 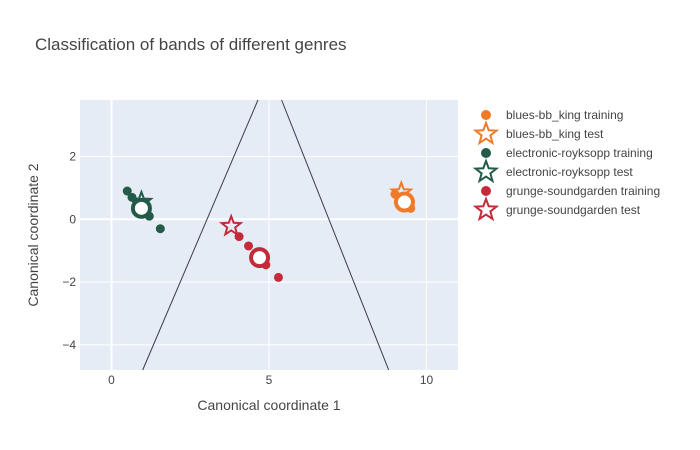 What do you see at coordinates (573, 210) in the screenshot?
I see `legend-label: grunge-soundgarden test` at bounding box center [573, 210].